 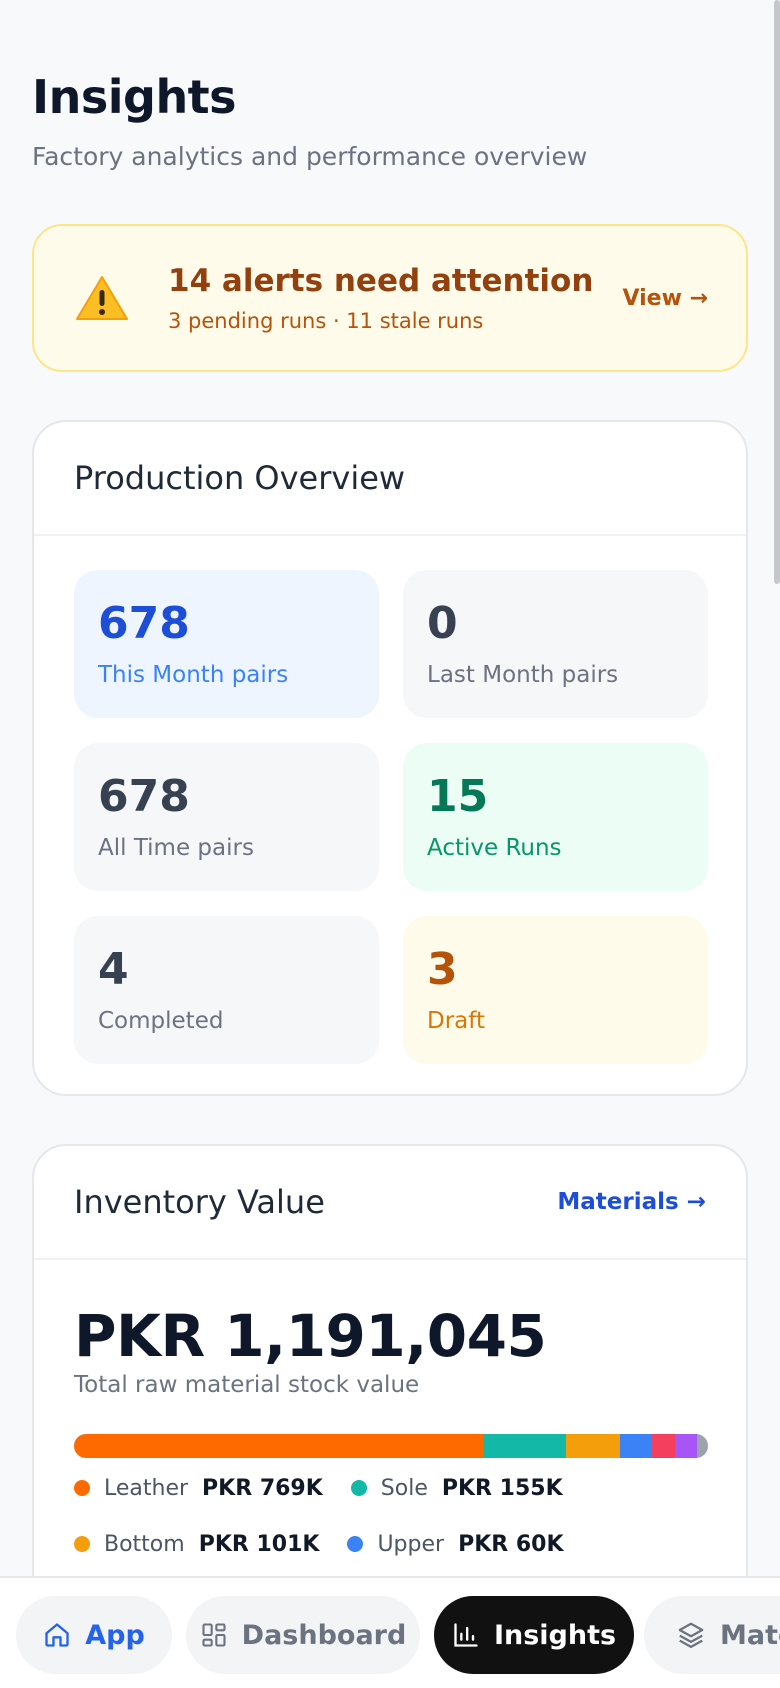 I want to click on alert-title: 14 alerts need attention, so click(x=381, y=281).